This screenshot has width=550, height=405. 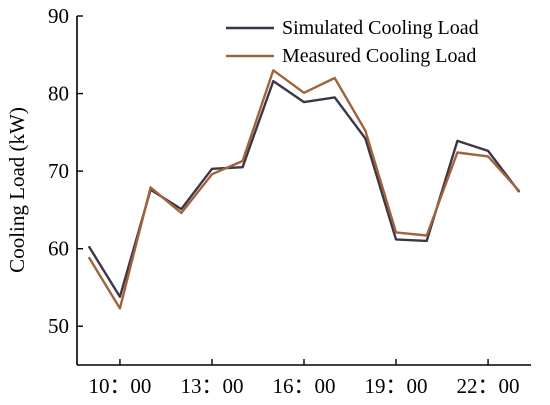 I want to click on legend-label: Simulated Cooling Load, so click(x=380, y=28).